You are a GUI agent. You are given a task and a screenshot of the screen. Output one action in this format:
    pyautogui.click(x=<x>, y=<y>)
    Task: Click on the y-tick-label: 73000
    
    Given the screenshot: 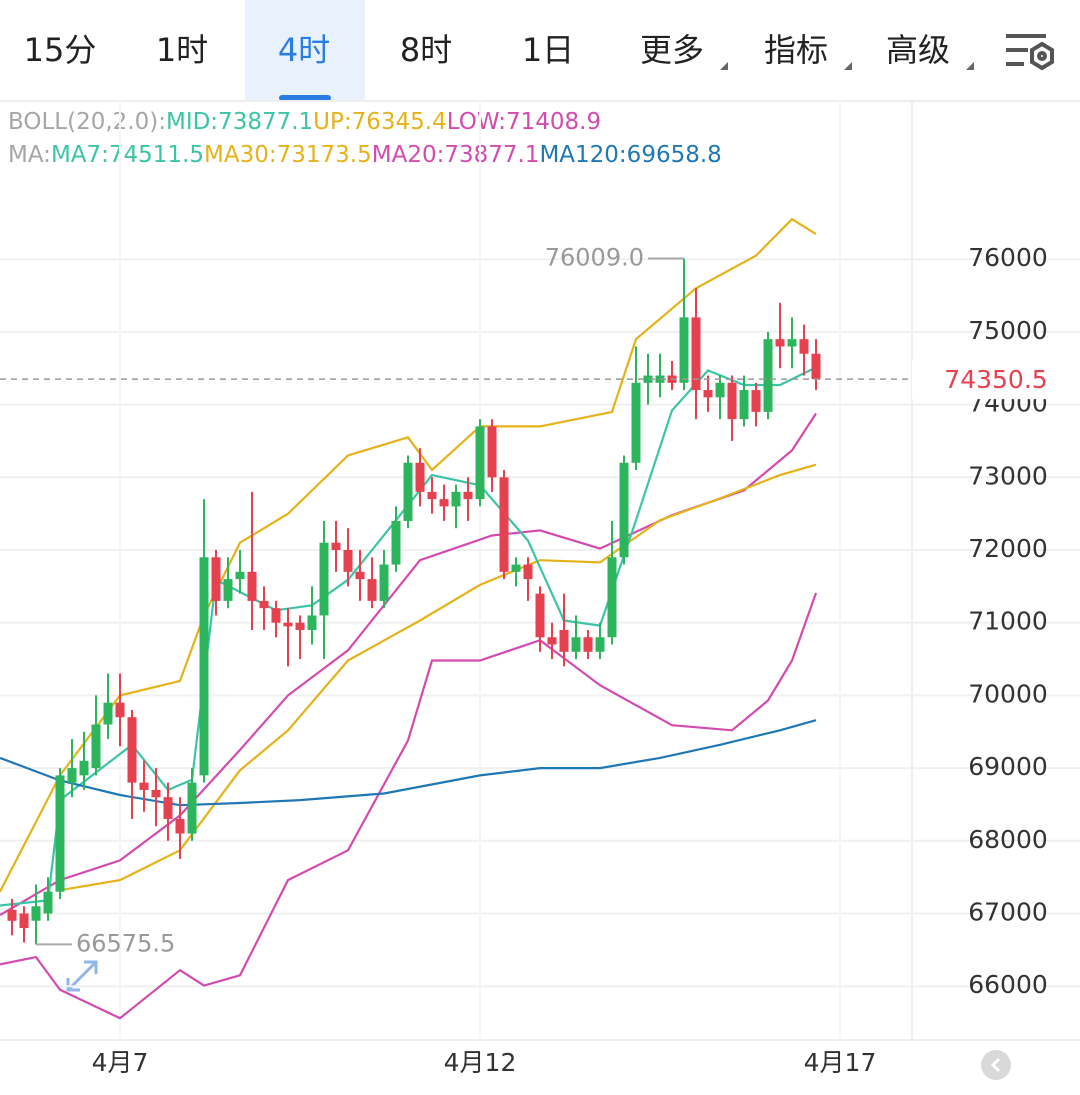 What is the action you would take?
    pyautogui.click(x=1008, y=475)
    